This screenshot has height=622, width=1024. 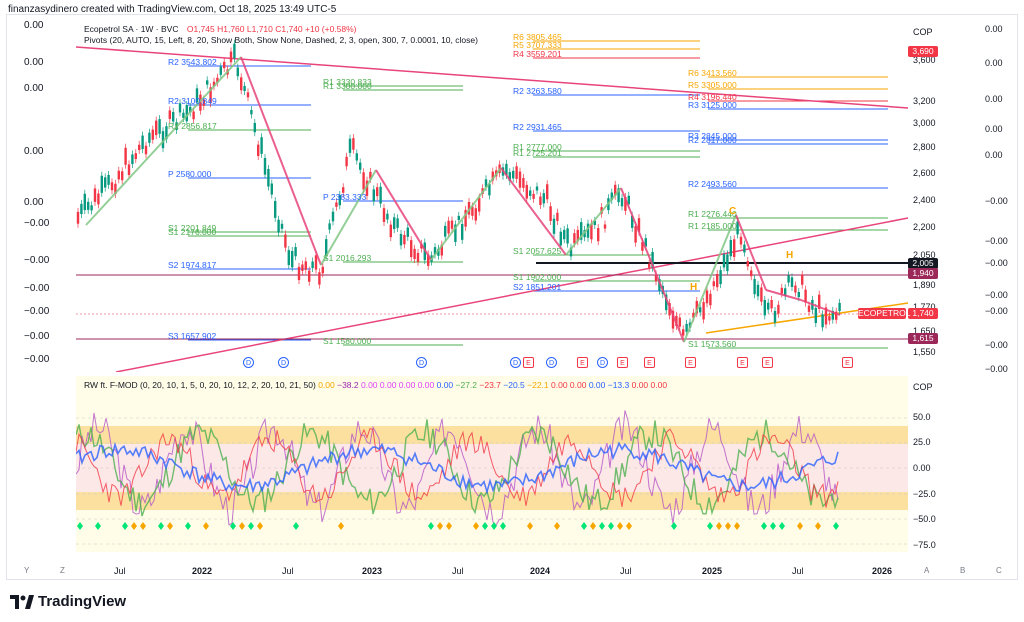 What do you see at coordinates (922, 468) in the screenshot?
I see `osc-axis-label: 0.00` at bounding box center [922, 468].